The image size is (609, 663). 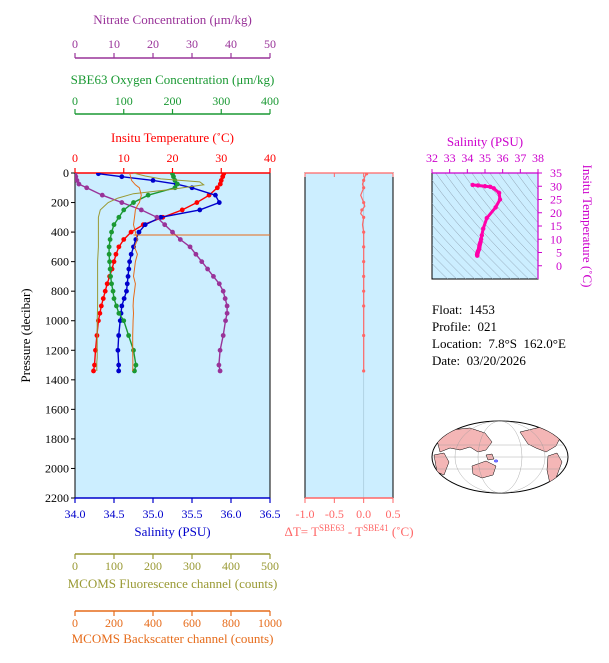 What do you see at coordinates (363, 514) in the screenshot?
I see `delta-t-tick-label: 0.0` at bounding box center [363, 514].